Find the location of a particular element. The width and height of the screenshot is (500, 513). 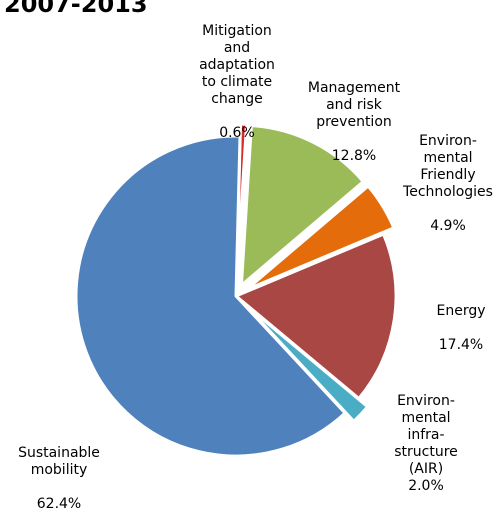

slice-label-energy: Energy 17.4% is located at coordinates (461, 320).